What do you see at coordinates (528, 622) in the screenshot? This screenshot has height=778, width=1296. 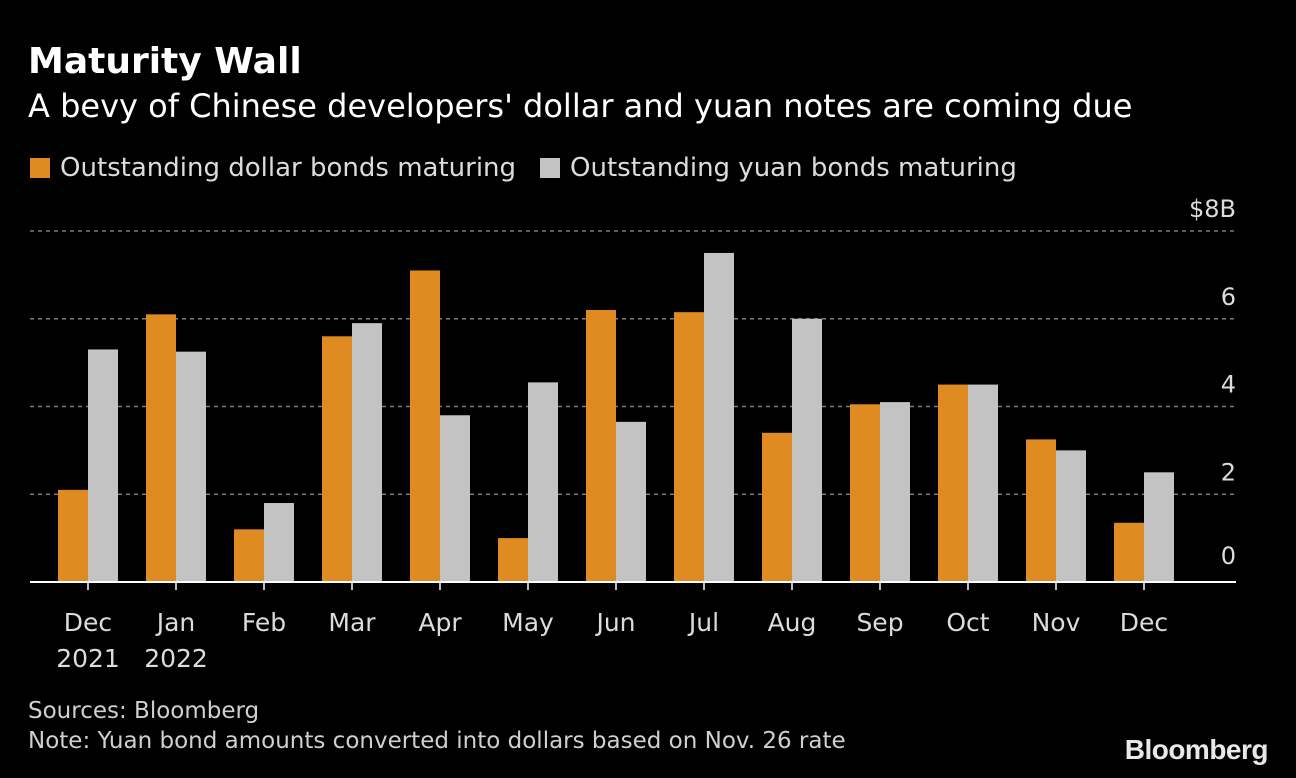 I see `x-tick-label-5: May` at bounding box center [528, 622].